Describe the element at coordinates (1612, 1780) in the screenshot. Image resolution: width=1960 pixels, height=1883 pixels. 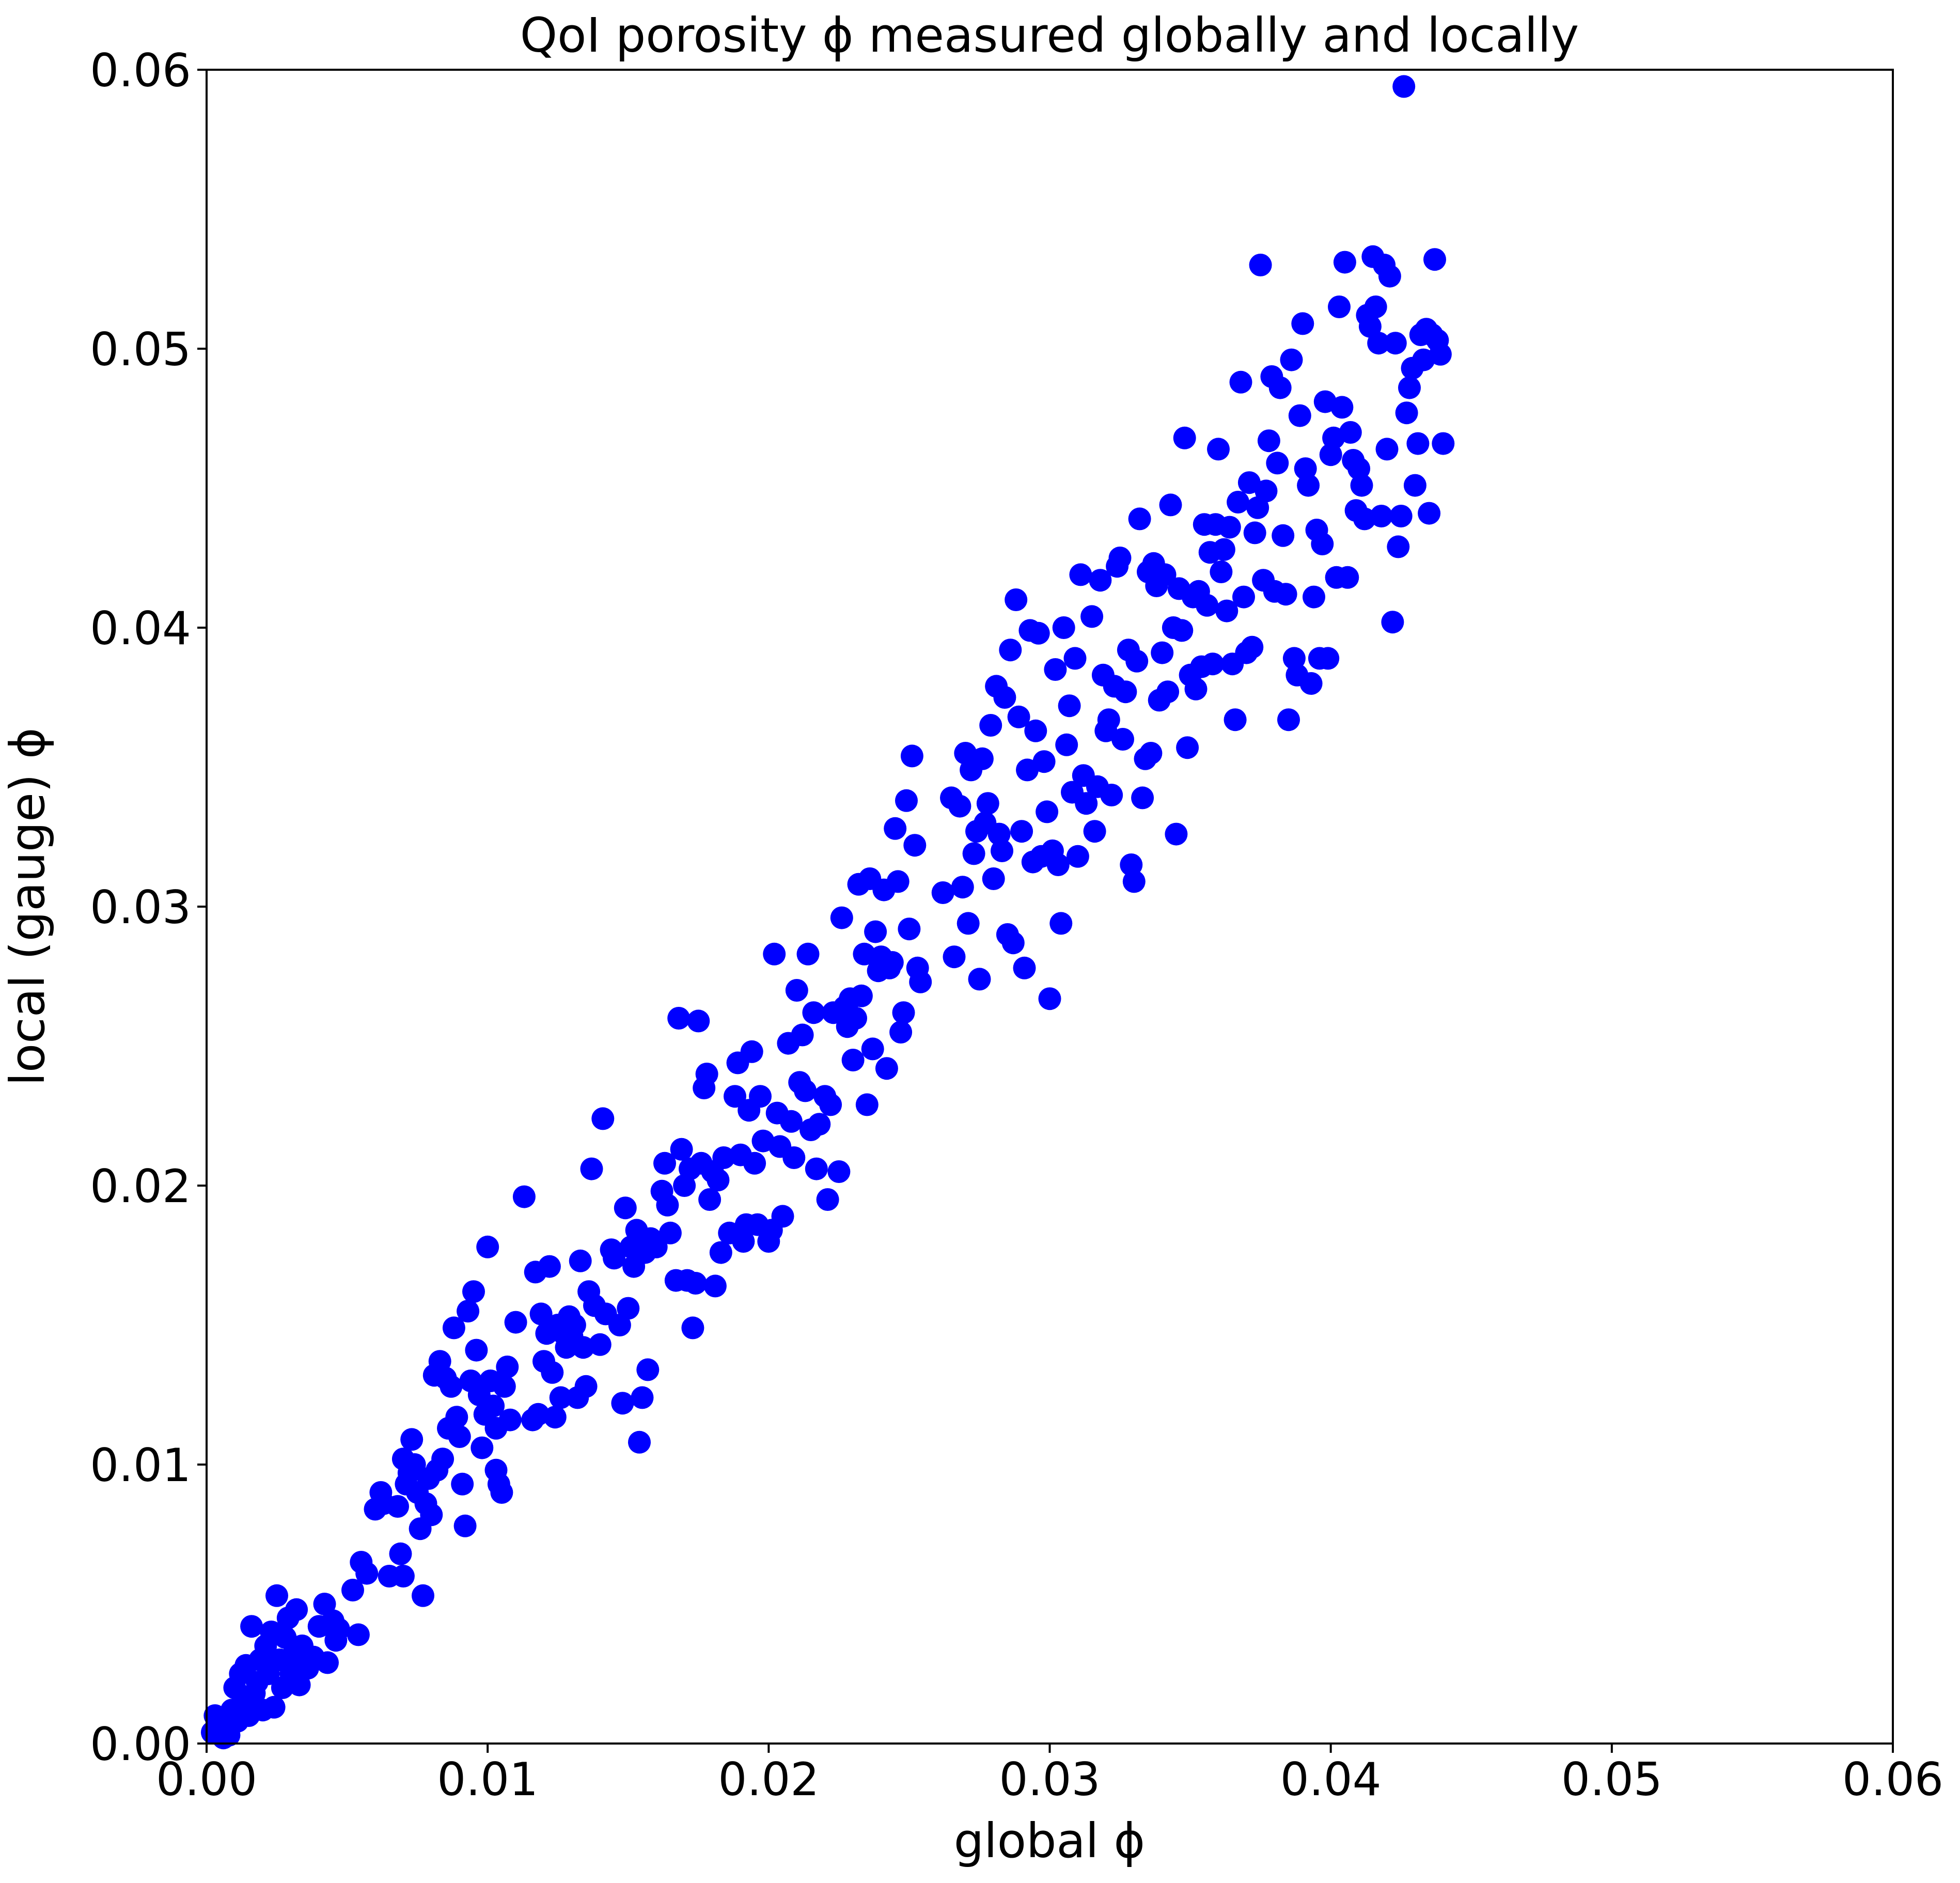
I see `x-tick-label: 0.05` at that location.